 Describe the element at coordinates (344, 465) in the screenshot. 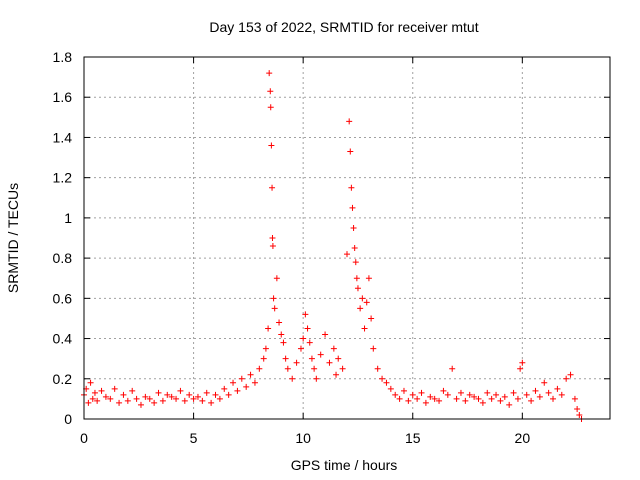

I see `x-axis-label: GPS time / hours` at that location.